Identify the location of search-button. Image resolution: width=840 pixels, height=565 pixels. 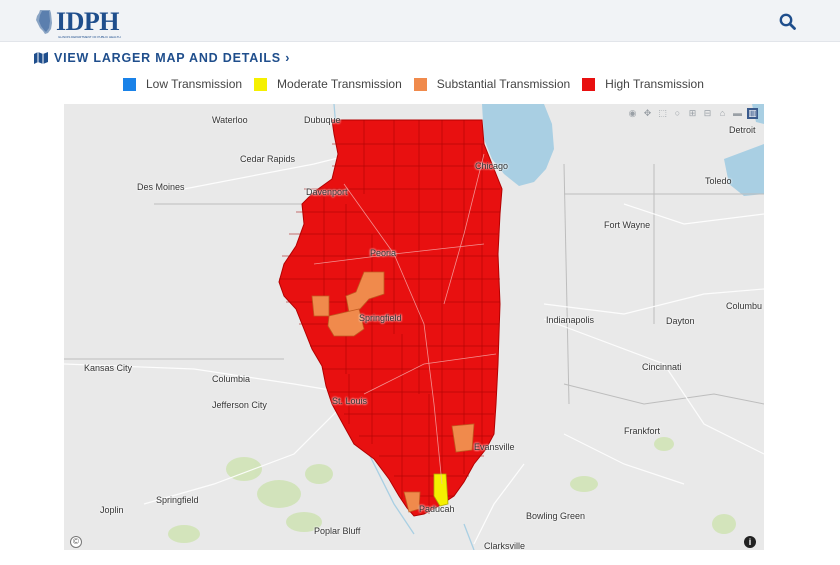
(788, 22).